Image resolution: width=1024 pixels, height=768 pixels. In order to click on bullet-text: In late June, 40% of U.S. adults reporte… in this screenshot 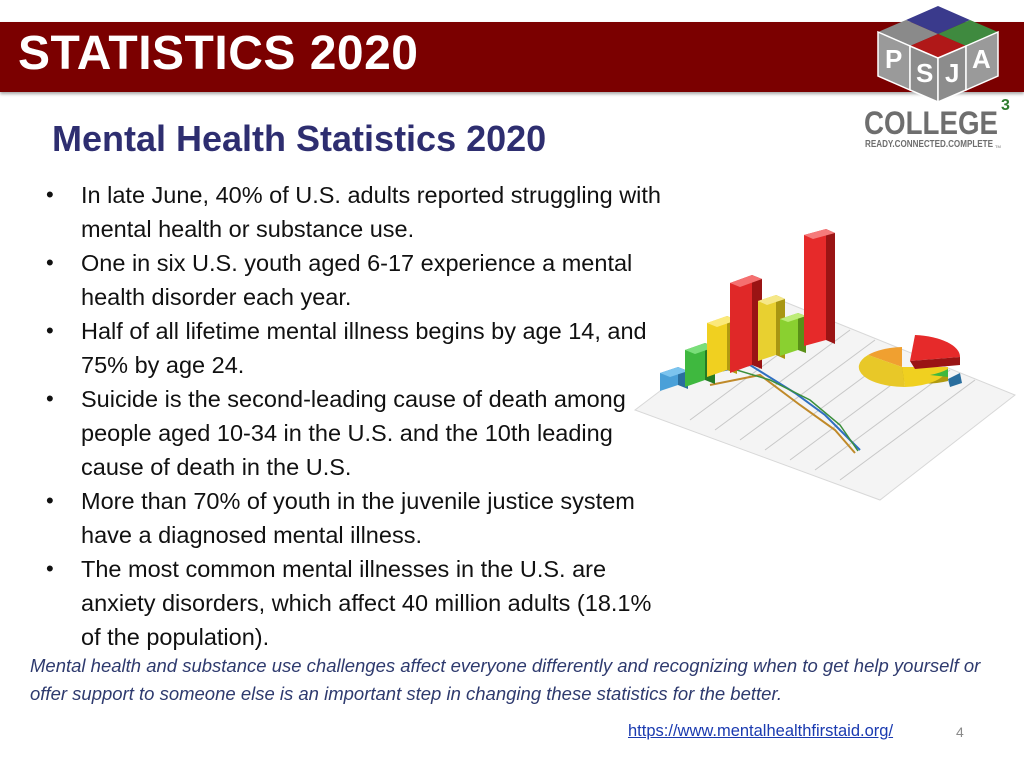, I will do `click(371, 212)`.